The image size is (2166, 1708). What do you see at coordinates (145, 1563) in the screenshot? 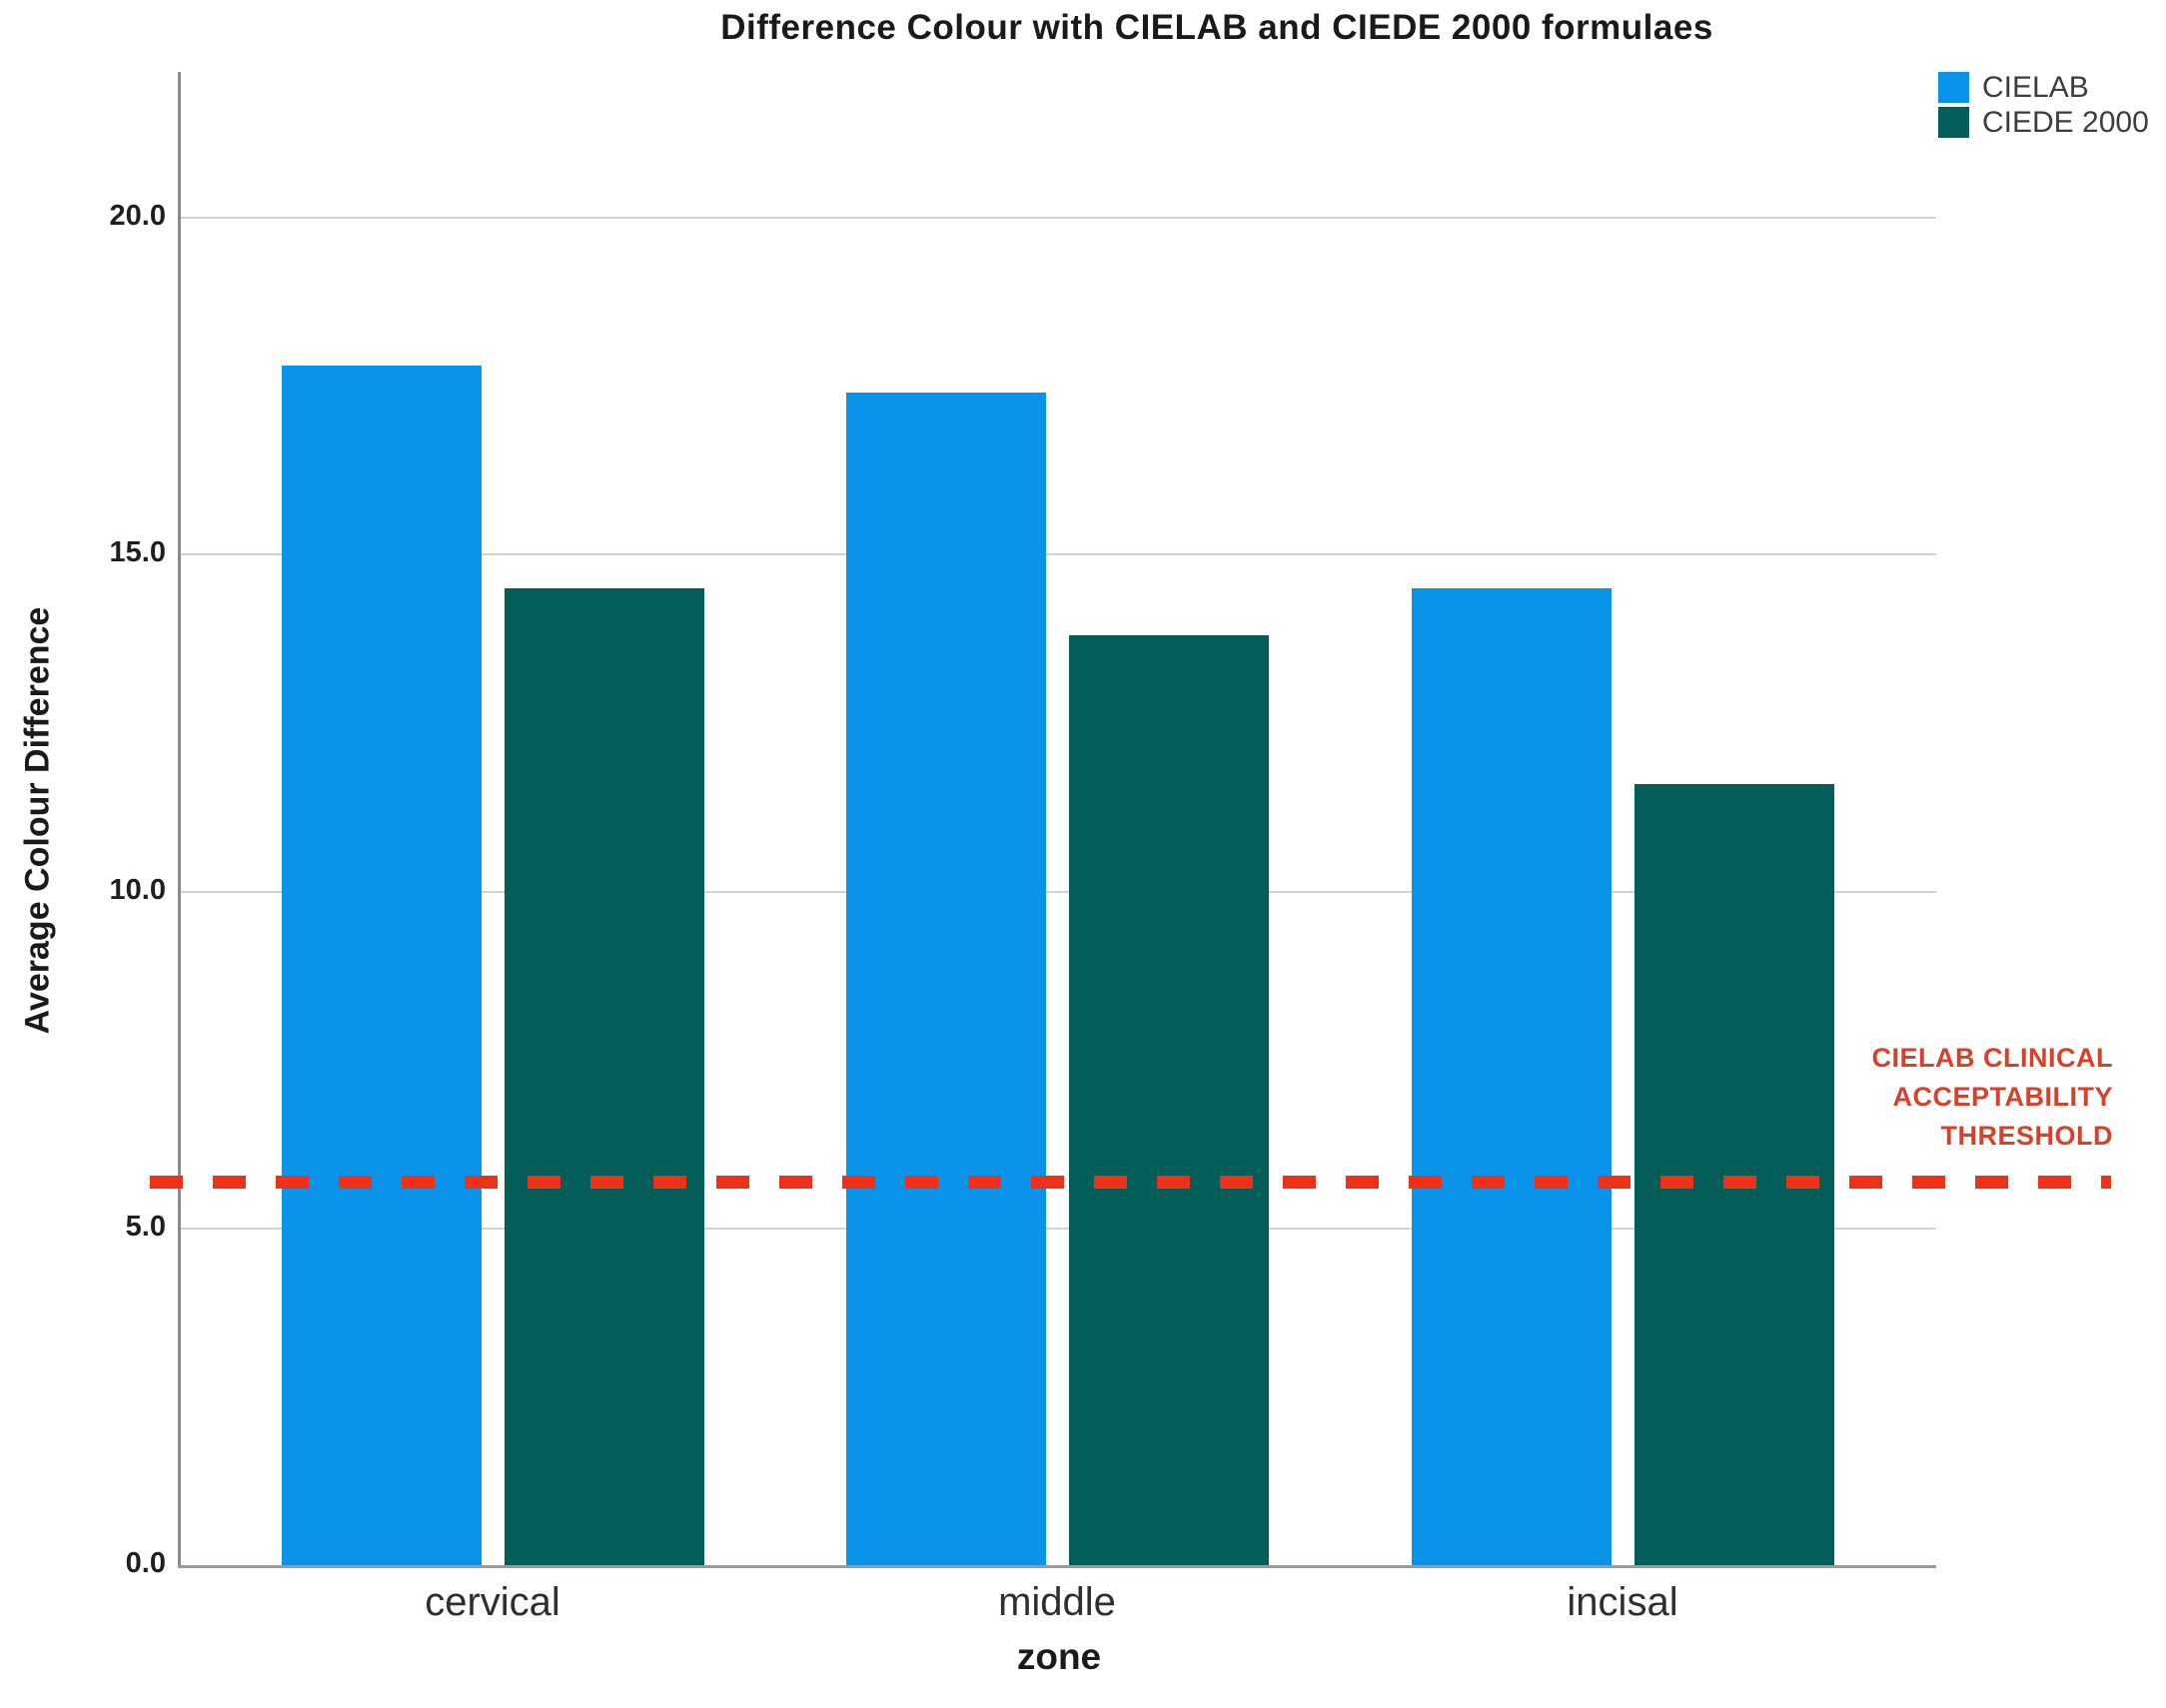
I see `y-tick-label-0.0: 0.0` at bounding box center [145, 1563].